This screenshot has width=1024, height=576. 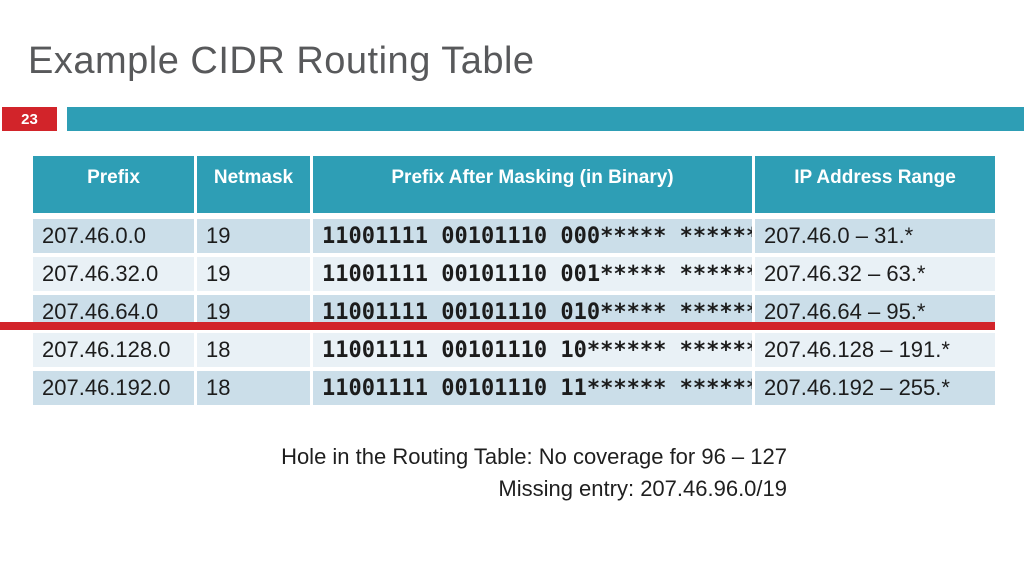 What do you see at coordinates (115, 276) in the screenshot?
I see `prefix-cell: 207.46.32.0` at bounding box center [115, 276].